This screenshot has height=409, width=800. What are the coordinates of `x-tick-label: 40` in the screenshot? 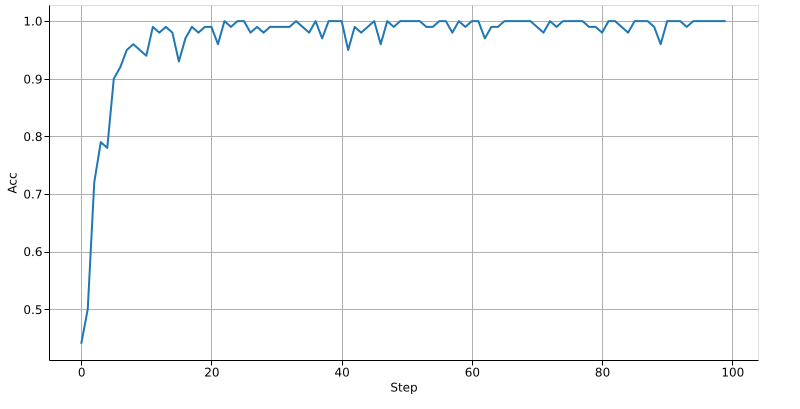 It's located at (342, 373).